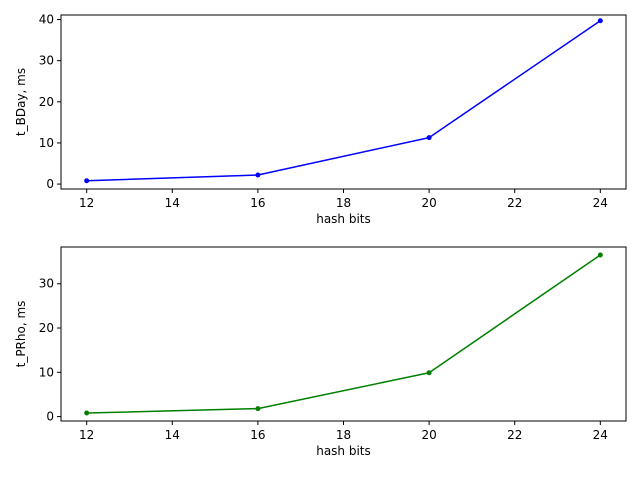  I want to click on y-axis-label: t_PRho, ms, so click(21, 334).